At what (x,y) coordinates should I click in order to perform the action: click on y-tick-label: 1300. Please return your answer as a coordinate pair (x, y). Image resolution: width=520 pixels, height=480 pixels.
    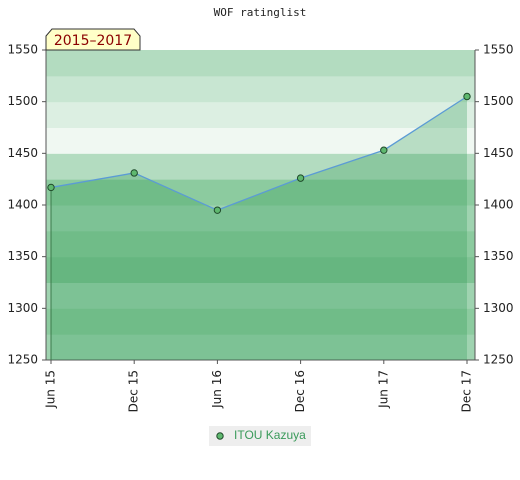
    Looking at the image, I should click on (22, 308).